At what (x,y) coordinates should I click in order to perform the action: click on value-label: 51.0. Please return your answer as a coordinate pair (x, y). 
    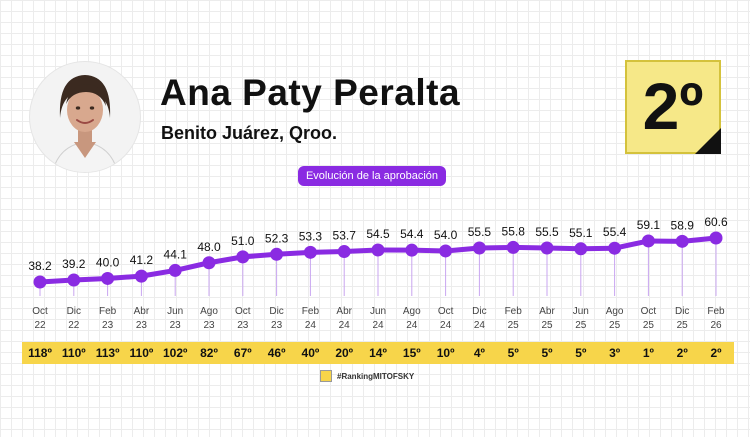
    Looking at the image, I should click on (243, 241).